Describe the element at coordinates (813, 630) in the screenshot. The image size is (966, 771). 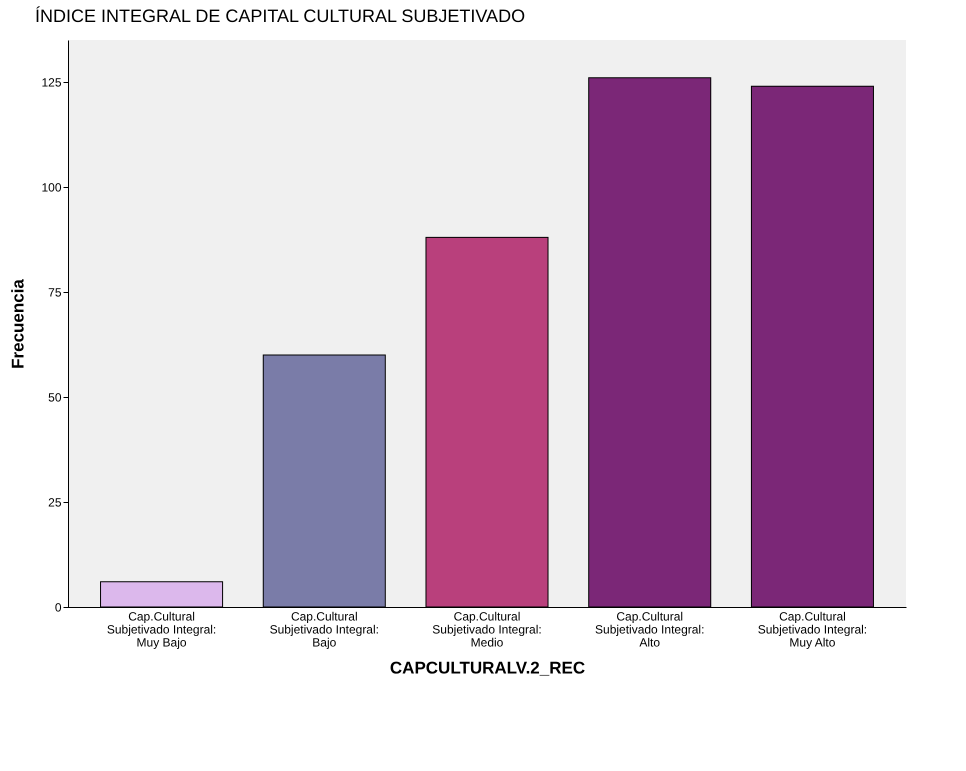
I see `x-tick-label: Cap.Cultural Subjetivado Integral: Muy Alto` at that location.